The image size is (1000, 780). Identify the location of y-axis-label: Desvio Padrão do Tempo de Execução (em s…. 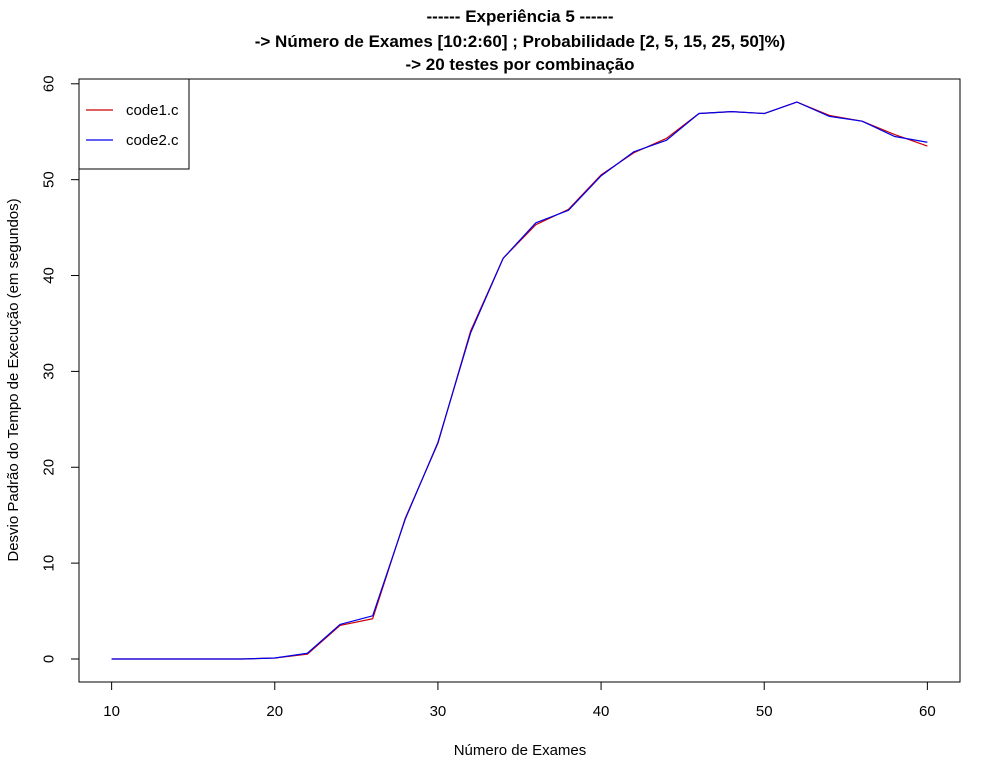
(13, 379).